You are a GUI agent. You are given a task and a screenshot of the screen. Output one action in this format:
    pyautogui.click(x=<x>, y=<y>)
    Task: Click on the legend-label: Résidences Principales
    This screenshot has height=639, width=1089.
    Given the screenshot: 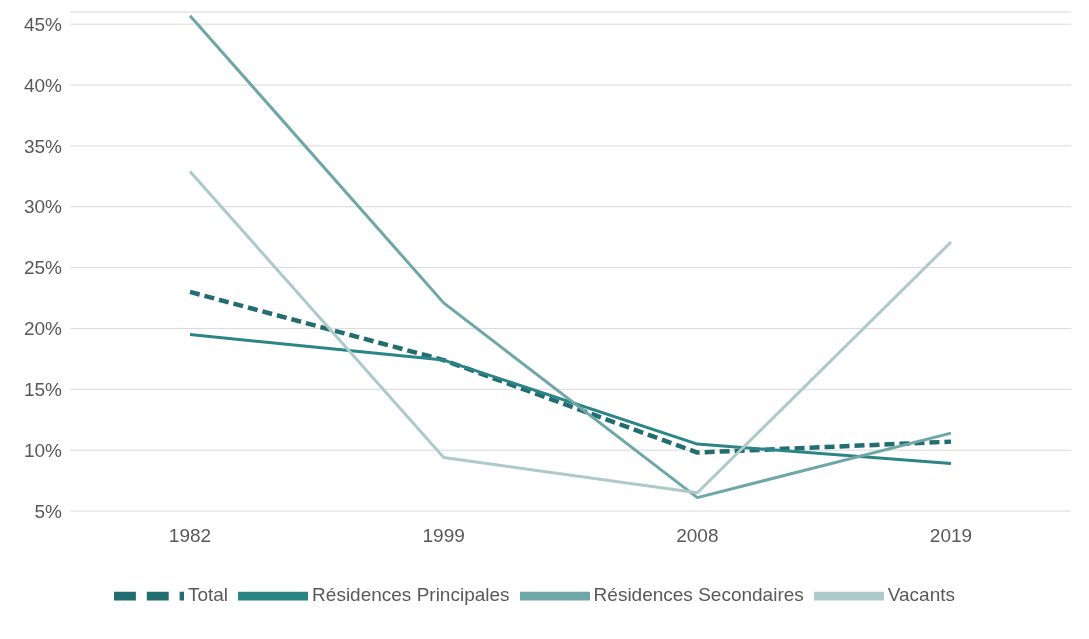 What is the action you would take?
    pyautogui.click(x=411, y=595)
    